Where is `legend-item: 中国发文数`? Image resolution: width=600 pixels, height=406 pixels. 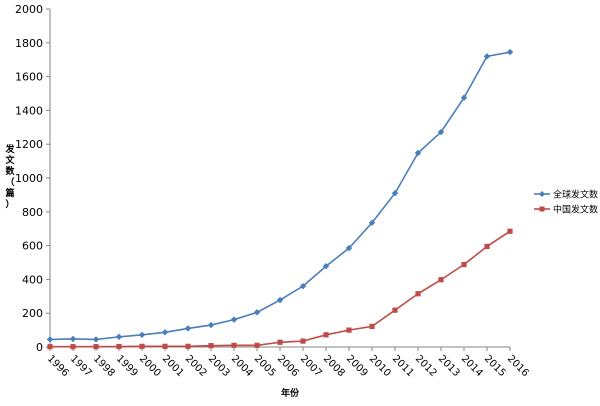 legend-item: 中国发文数 is located at coordinates (566, 210).